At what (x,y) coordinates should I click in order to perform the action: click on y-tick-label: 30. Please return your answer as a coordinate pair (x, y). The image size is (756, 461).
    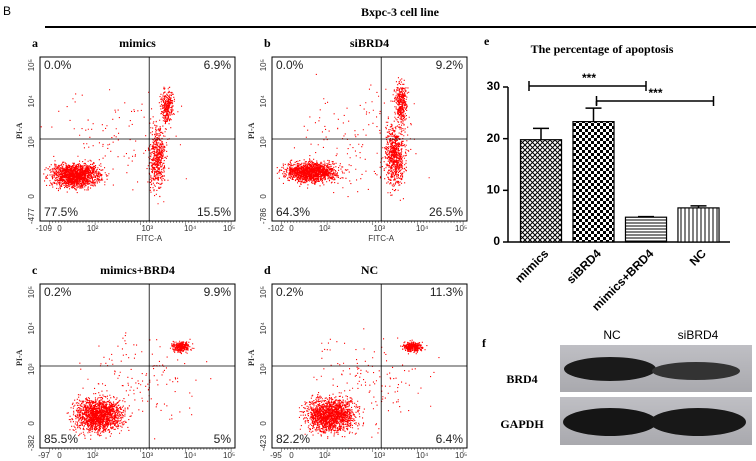
    Looking at the image, I should click on (494, 86).